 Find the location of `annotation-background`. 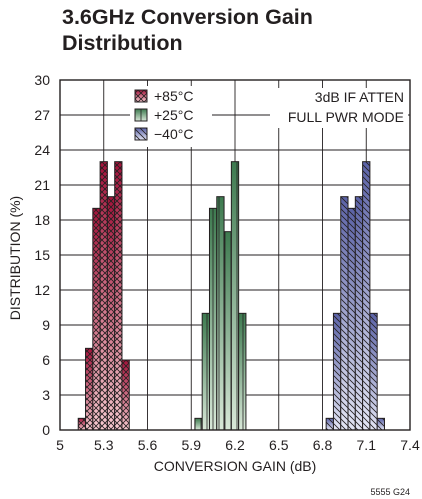

annotation-background is located at coordinates (339, 108).